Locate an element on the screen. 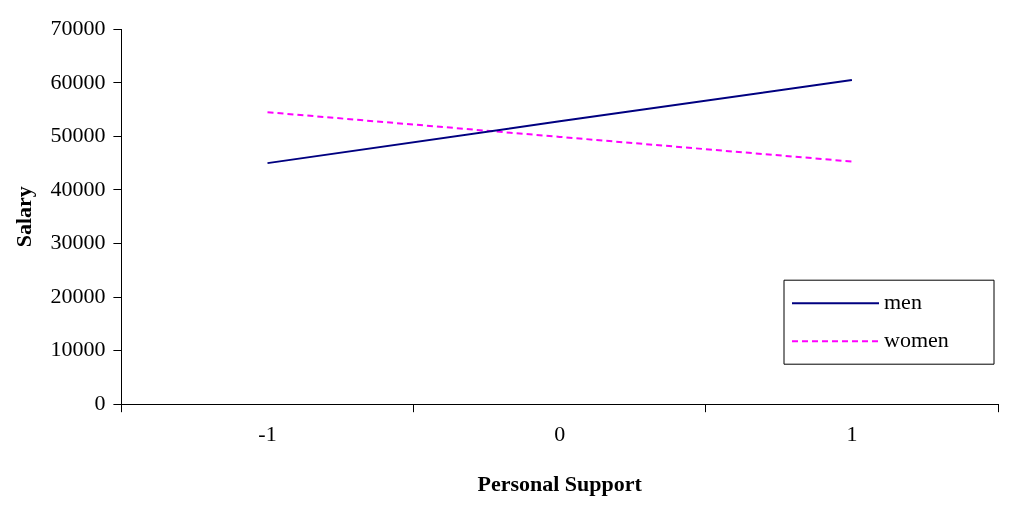 This screenshot has width=1018, height=514. y-tick-label: 70000 is located at coordinates (78, 27).